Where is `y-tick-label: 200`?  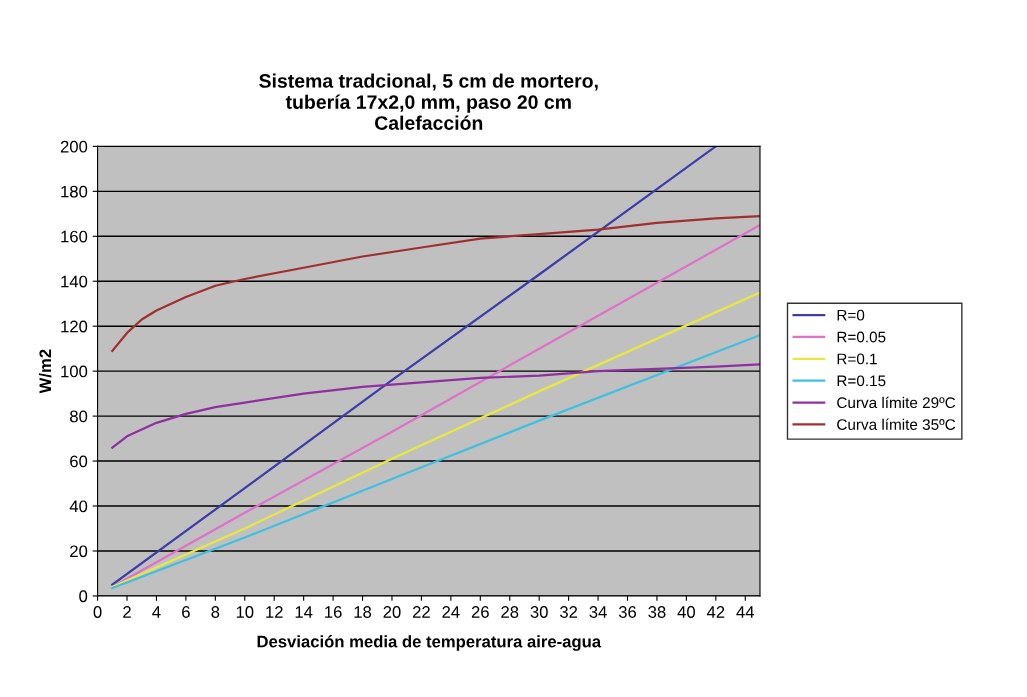 y-tick-label: 200 is located at coordinates (74, 146).